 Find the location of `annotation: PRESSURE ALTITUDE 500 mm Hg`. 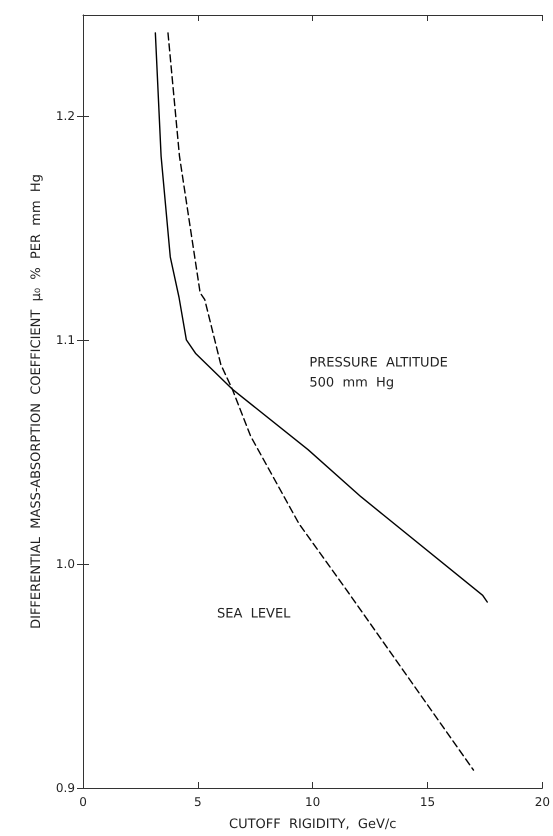

annotation: PRESSURE ALTITUDE 500 mm Hg is located at coordinates (378, 372).